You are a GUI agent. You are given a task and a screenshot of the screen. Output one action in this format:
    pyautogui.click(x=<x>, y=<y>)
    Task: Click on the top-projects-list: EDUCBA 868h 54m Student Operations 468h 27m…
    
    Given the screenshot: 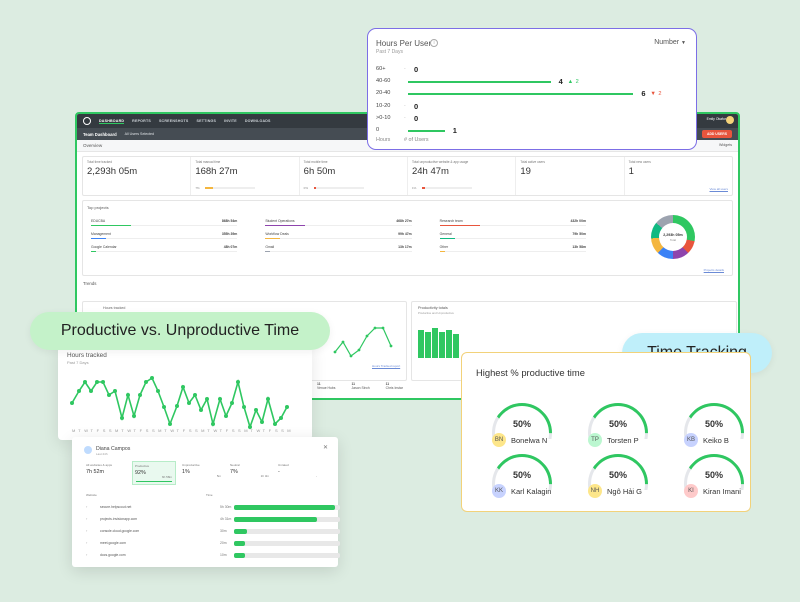 What is the action you would take?
    pyautogui.click(x=338, y=235)
    